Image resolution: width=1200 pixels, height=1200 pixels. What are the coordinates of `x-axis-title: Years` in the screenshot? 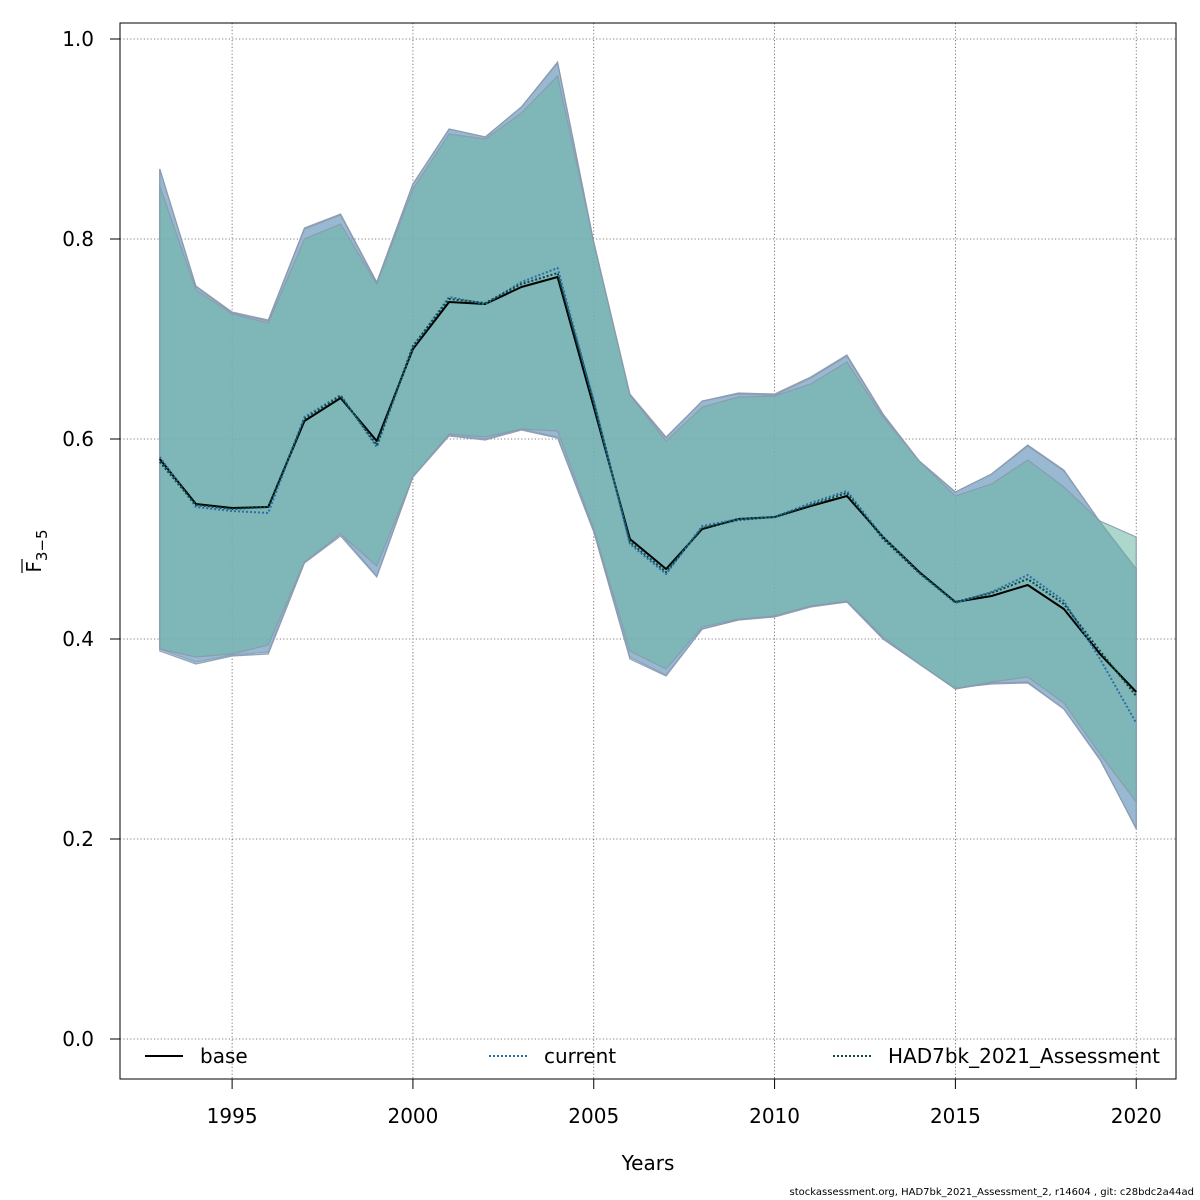 It's located at (648, 1163).